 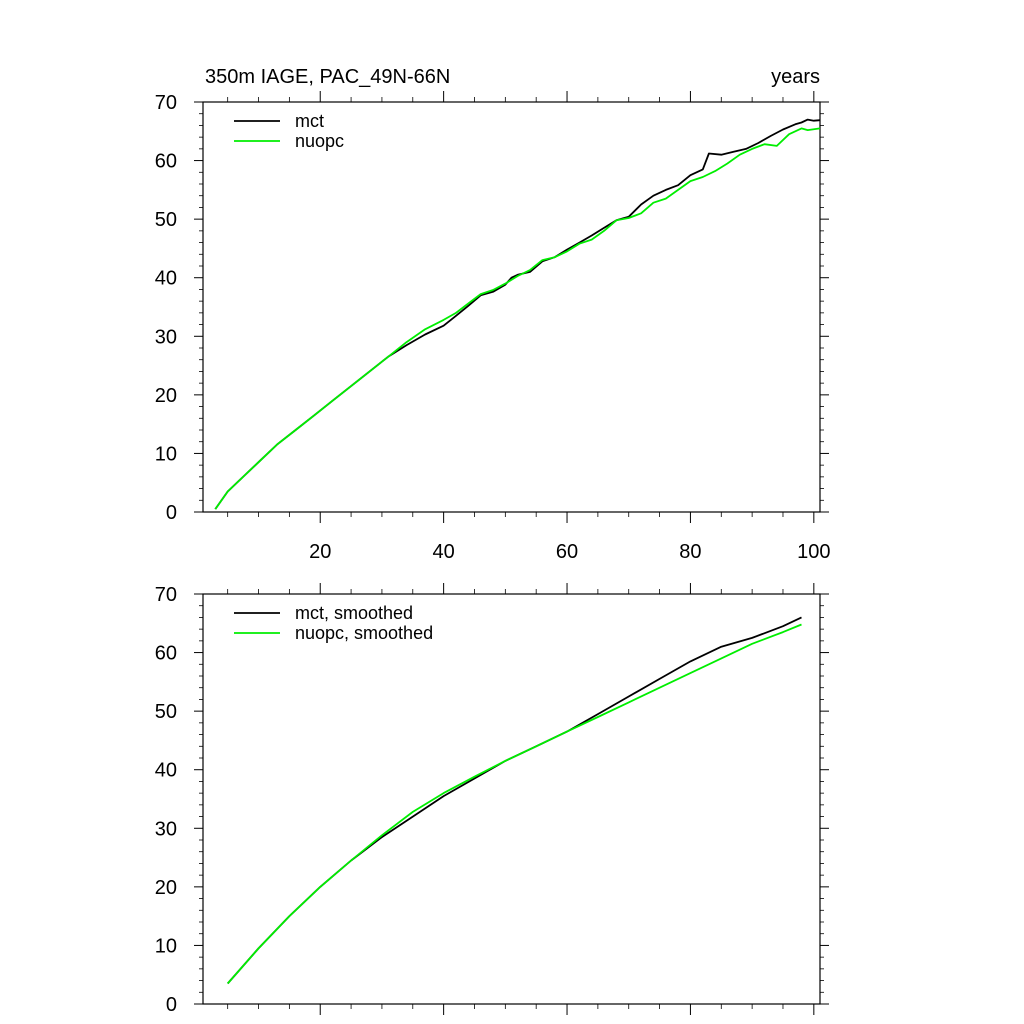 What do you see at coordinates (327, 77) in the screenshot?
I see `chart-title: 350m IAGE, PAC_49N-66N` at bounding box center [327, 77].